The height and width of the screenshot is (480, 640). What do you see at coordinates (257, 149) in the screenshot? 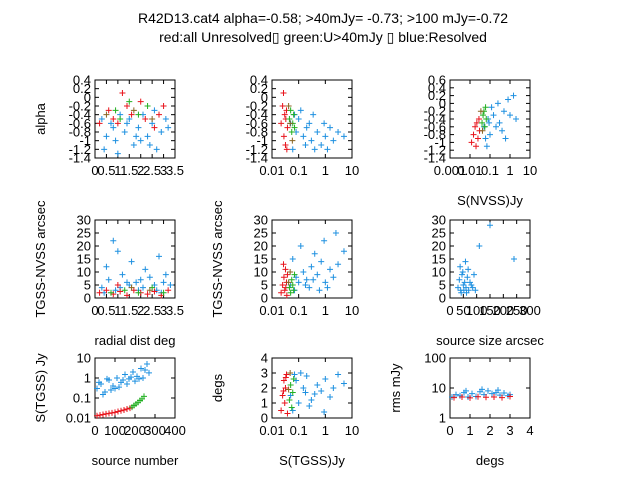
I see `y-tick-label: -1.2` at bounding box center [257, 149].